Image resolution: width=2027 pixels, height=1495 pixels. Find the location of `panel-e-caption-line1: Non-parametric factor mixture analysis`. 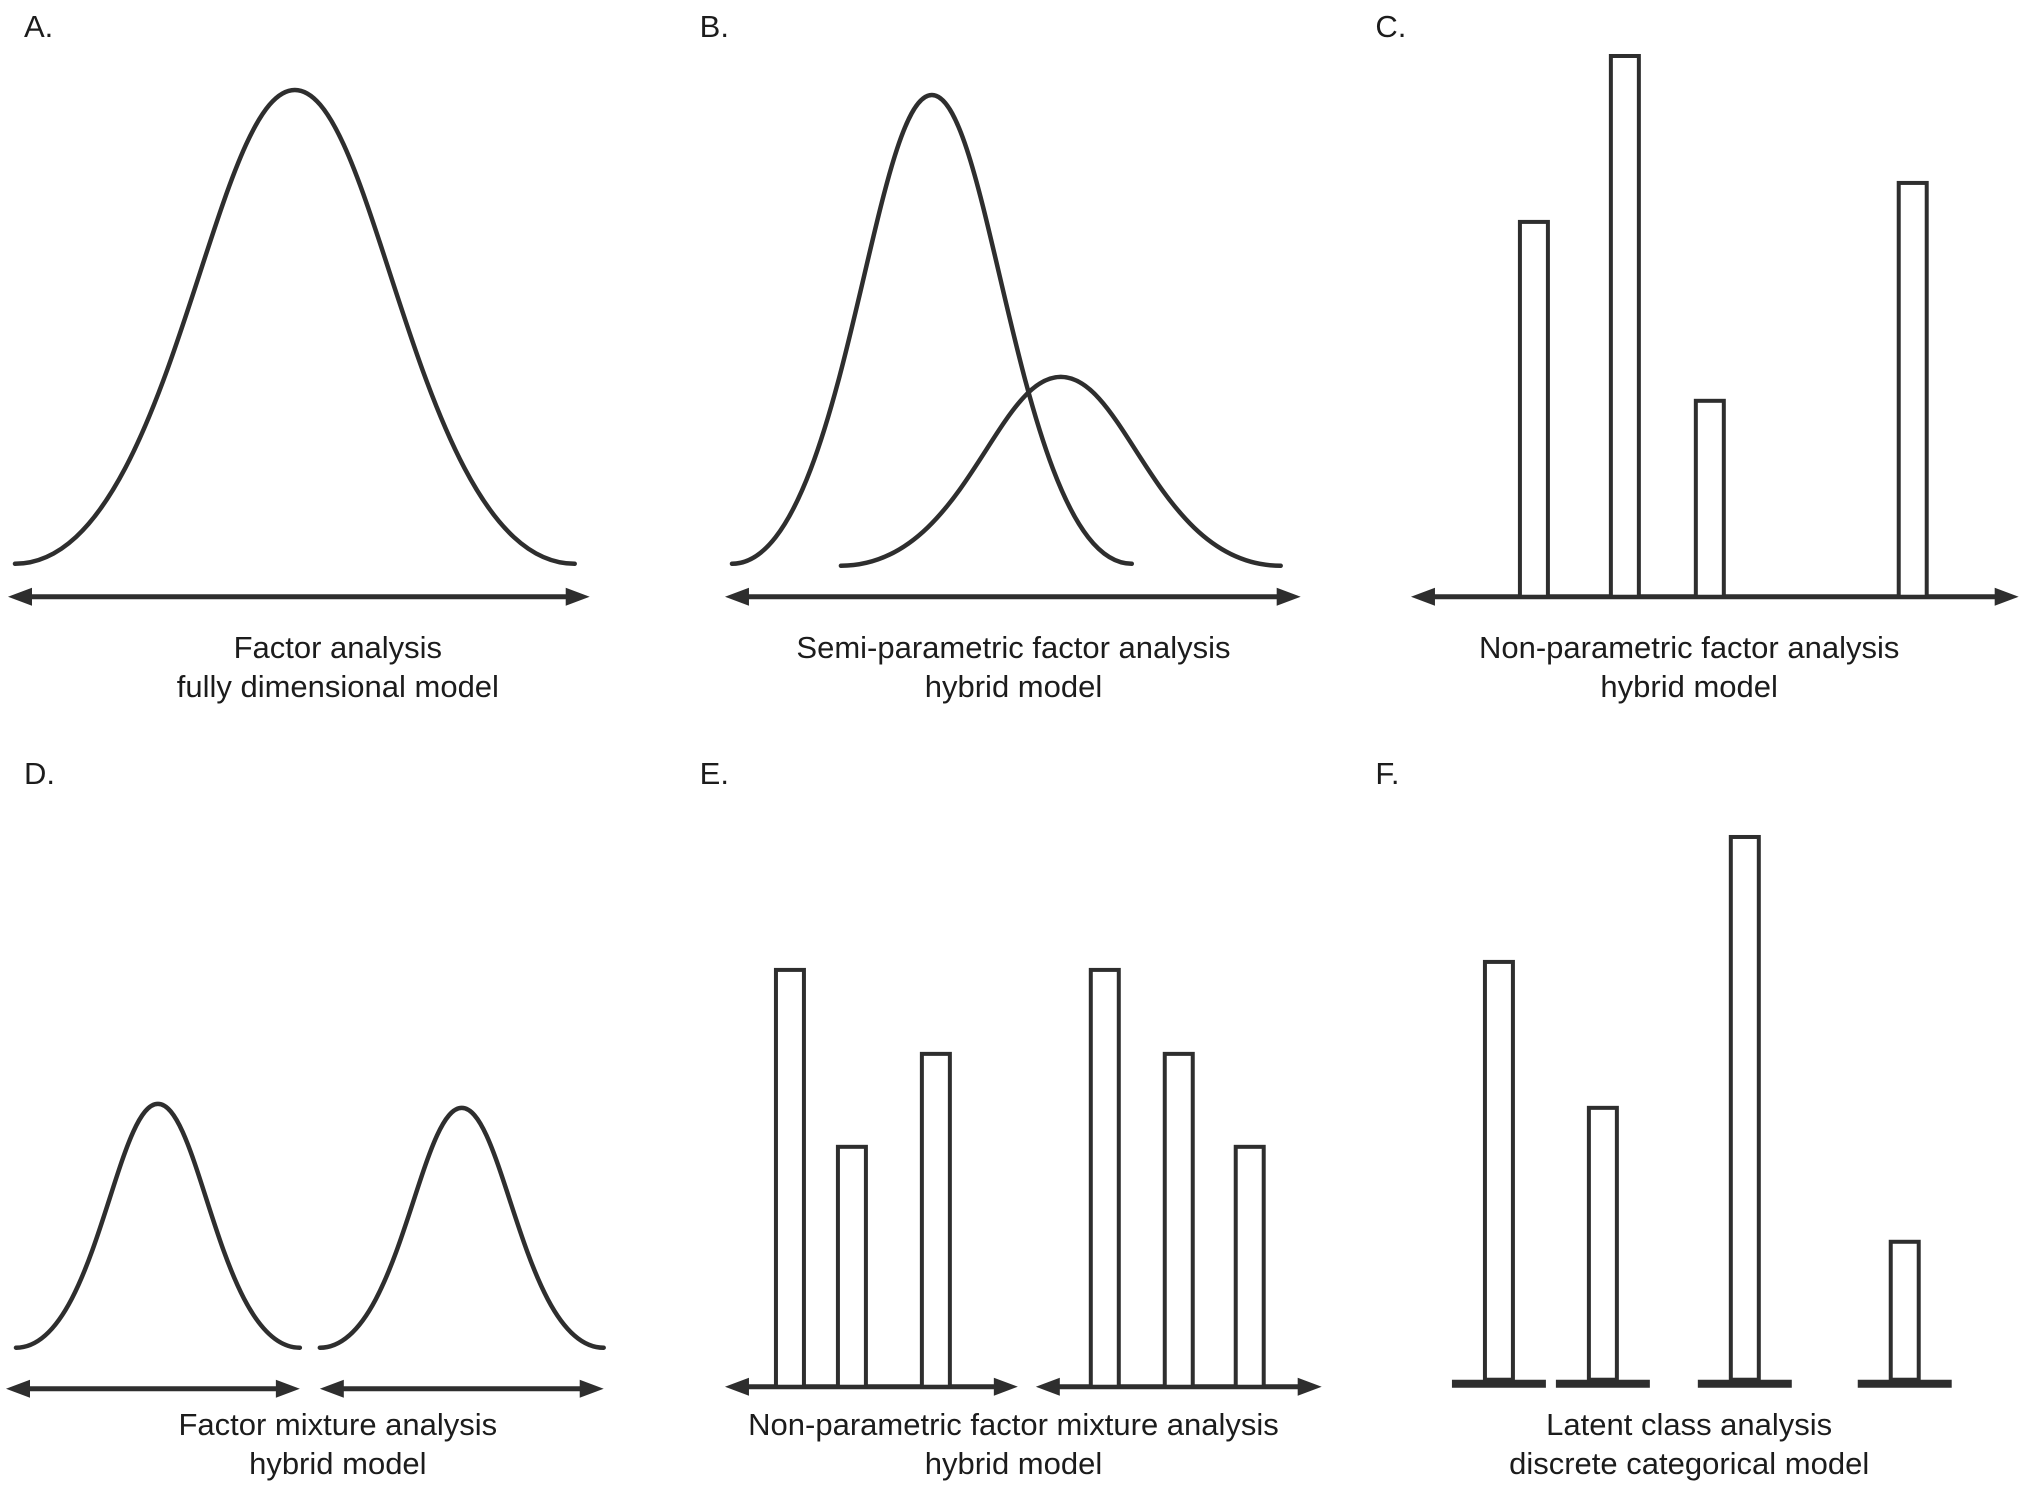

panel-e-caption-line1: Non-parametric factor mixture analysis is located at coordinates (1013, 1424).